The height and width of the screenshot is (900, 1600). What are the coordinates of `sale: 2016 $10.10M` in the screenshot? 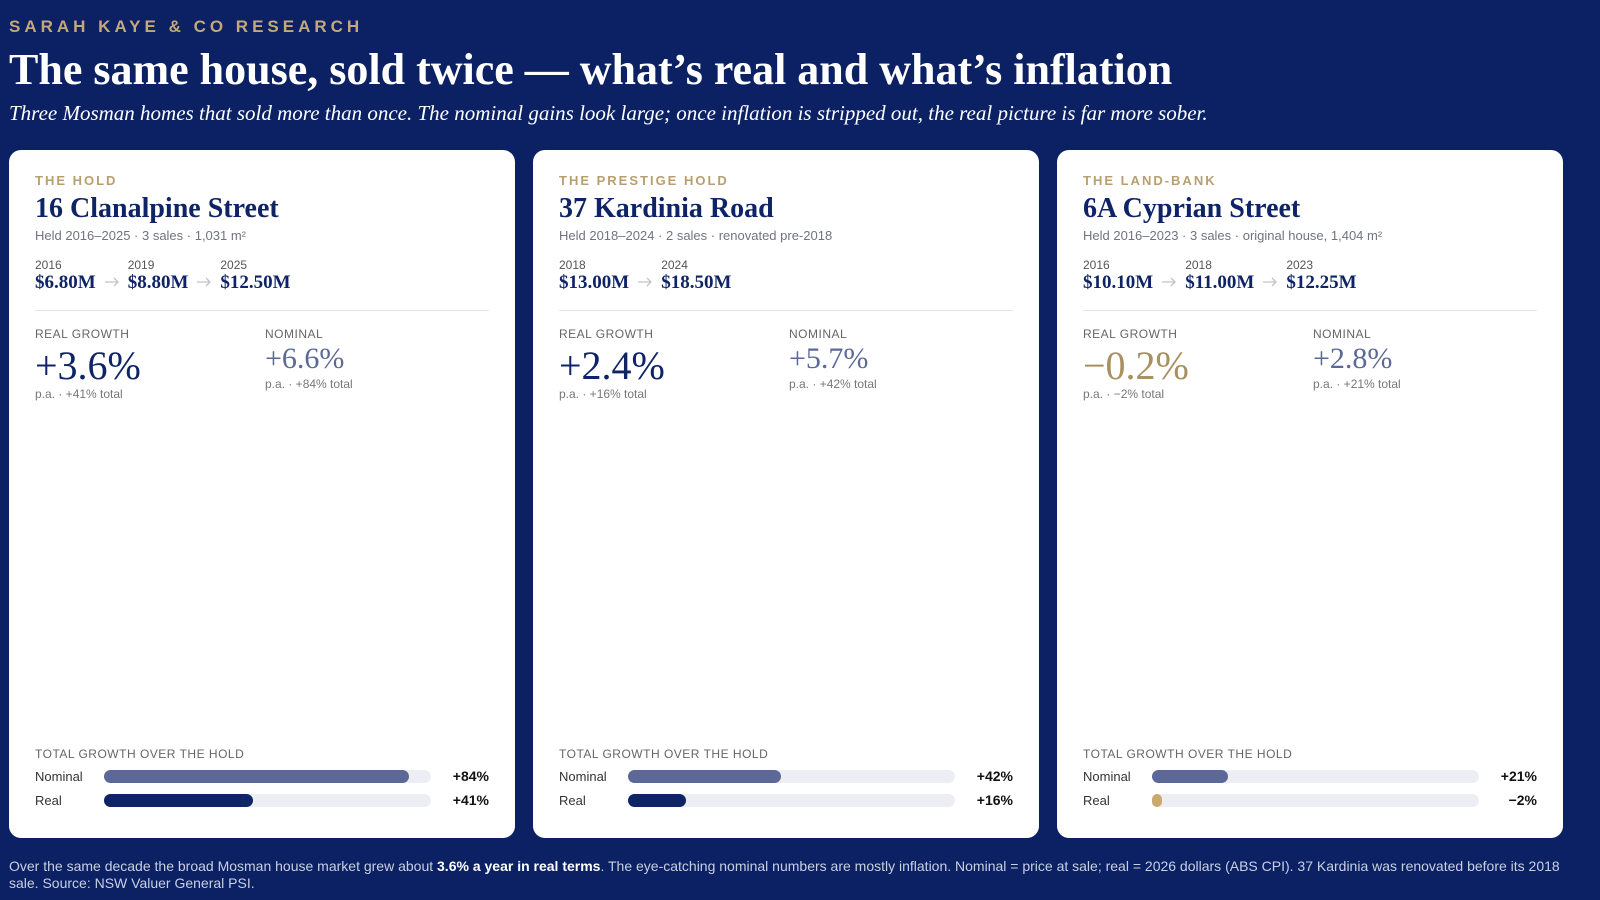 It's located at (1118, 276).